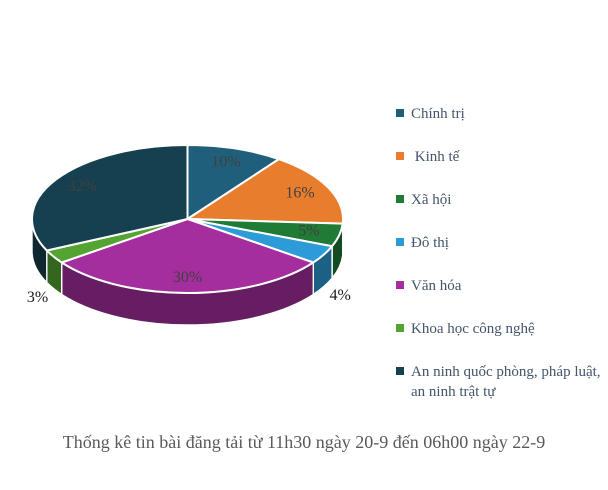  I want to click on legend-item: Văn hóa, so click(498, 286).